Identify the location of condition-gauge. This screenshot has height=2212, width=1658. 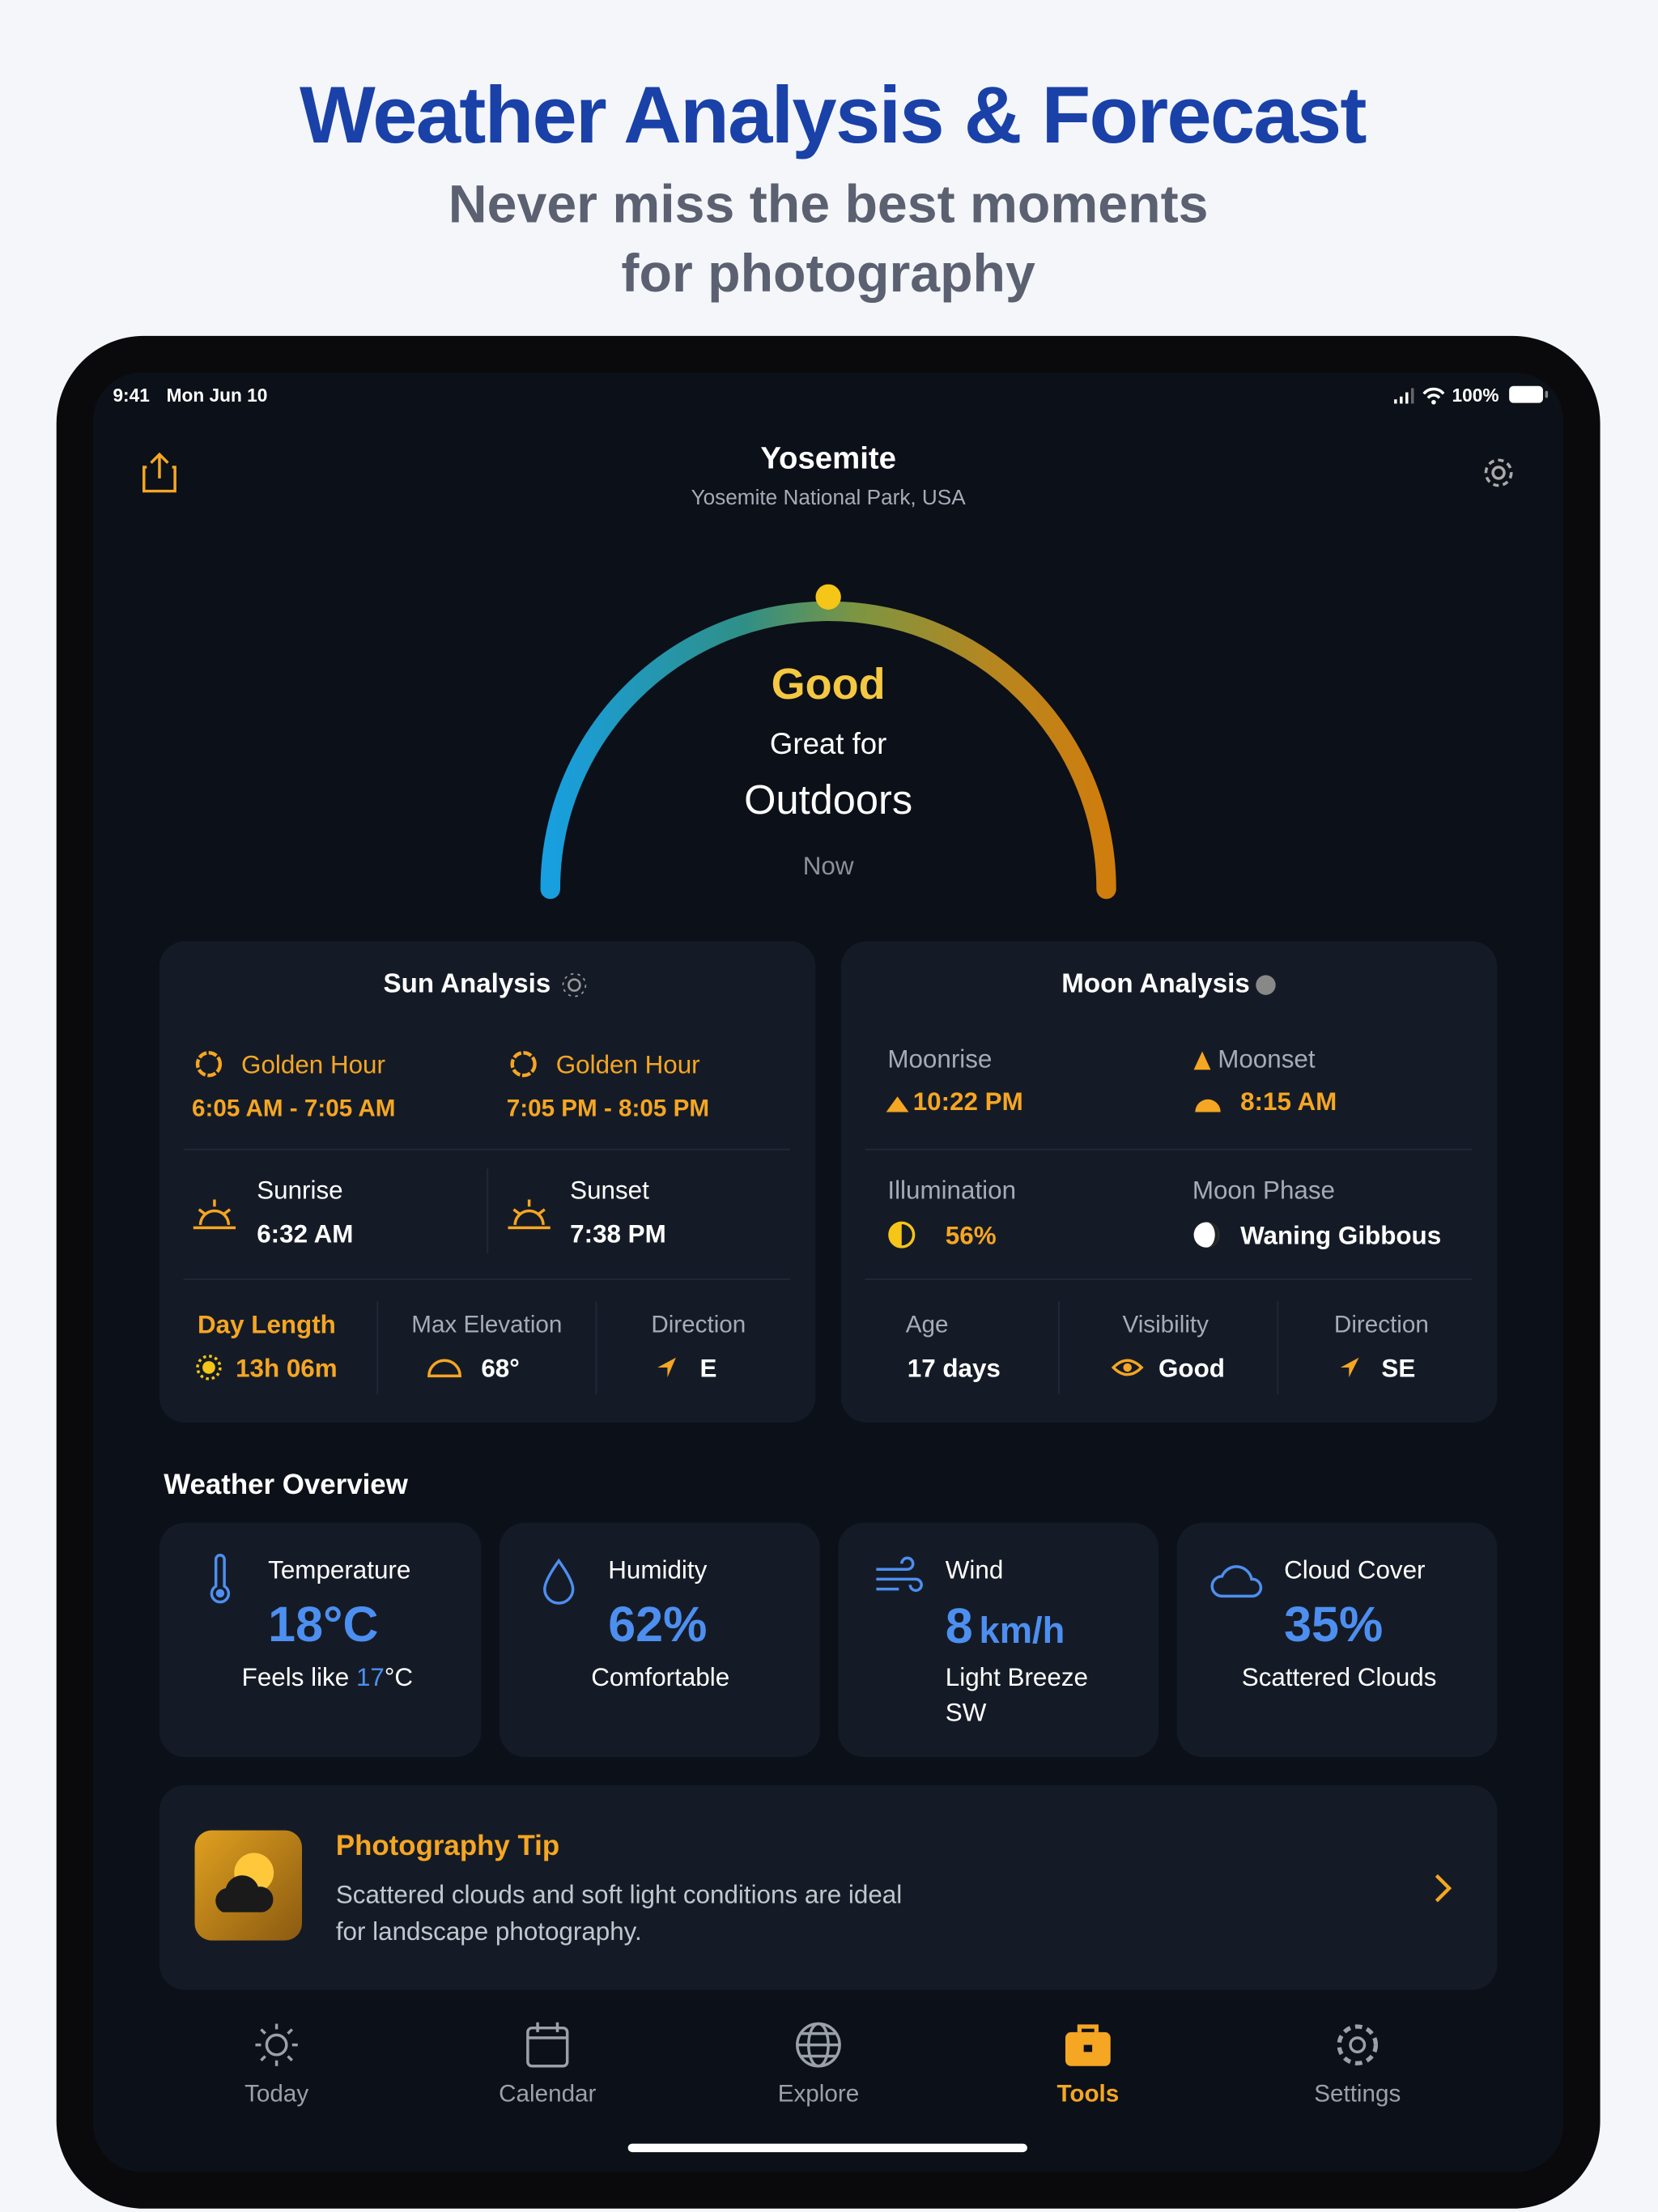
(828, 742).